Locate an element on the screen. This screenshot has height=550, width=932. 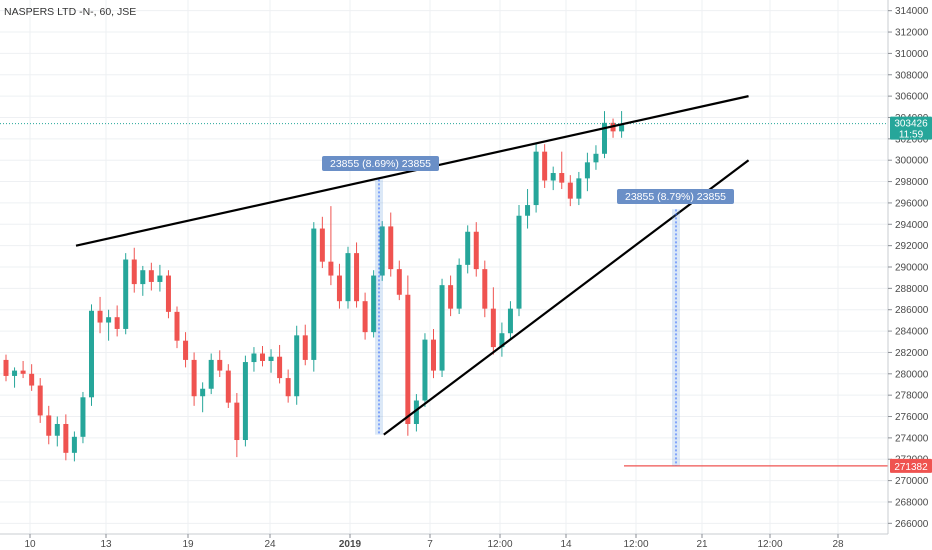
x-tick-label: 7 is located at coordinates (430, 544).